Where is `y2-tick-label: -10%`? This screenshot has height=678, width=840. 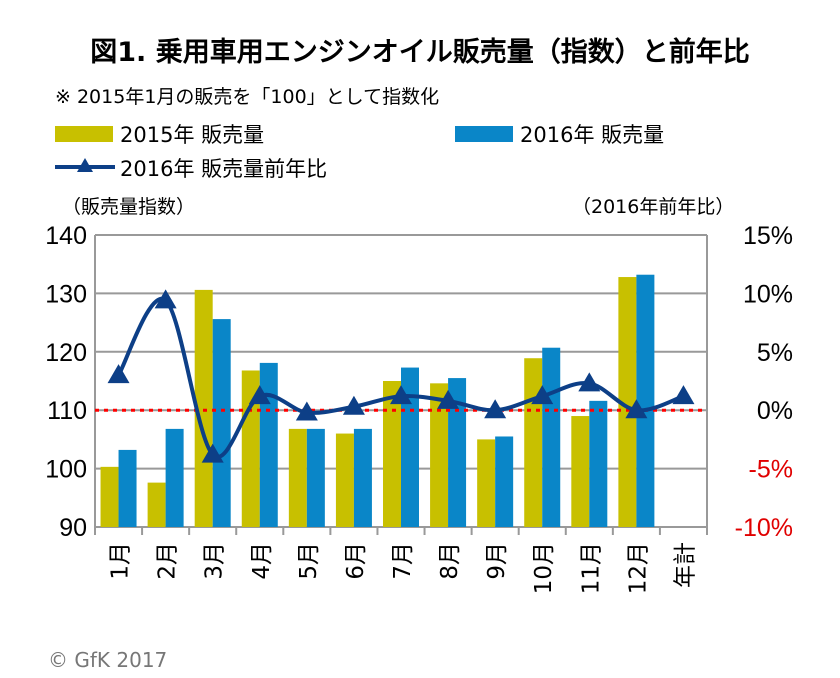
y2-tick-label: -10% is located at coordinates (764, 528).